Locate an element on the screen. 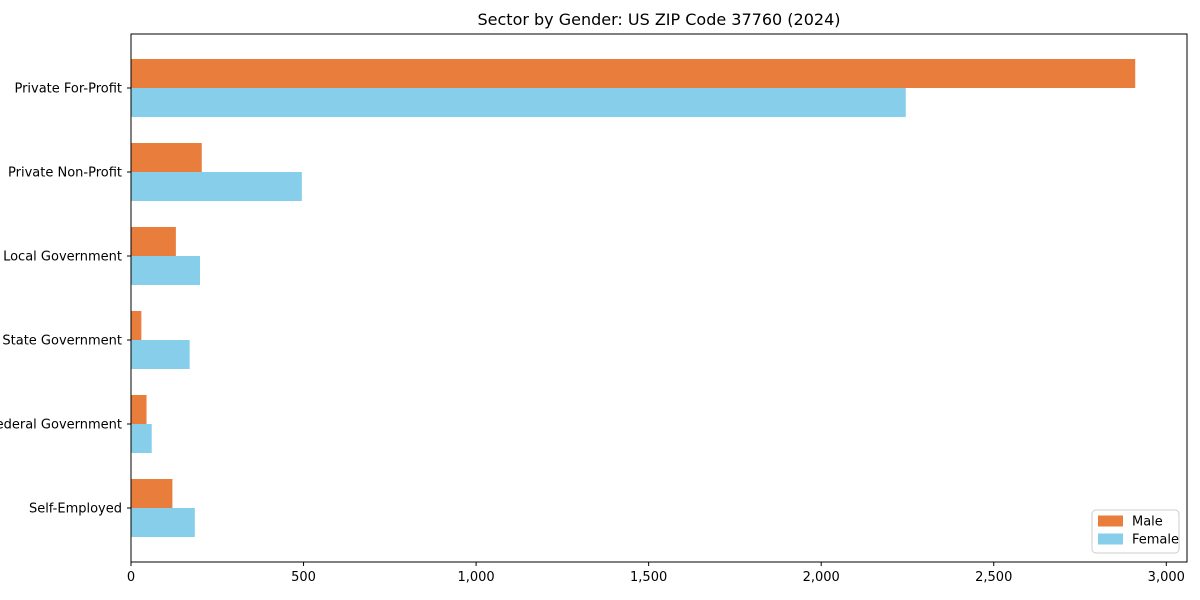 The image size is (1200, 600). bar-female-state-government is located at coordinates (160, 354).